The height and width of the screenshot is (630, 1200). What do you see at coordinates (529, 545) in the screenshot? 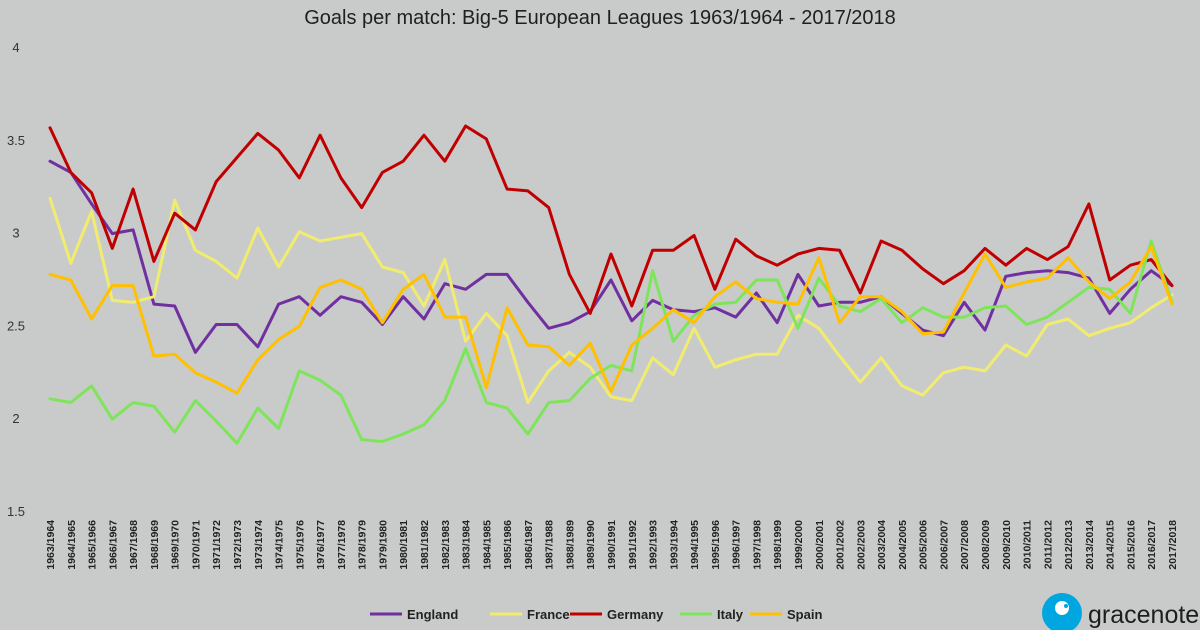
I see `x-tick-label: 1986/1987` at bounding box center [529, 545].